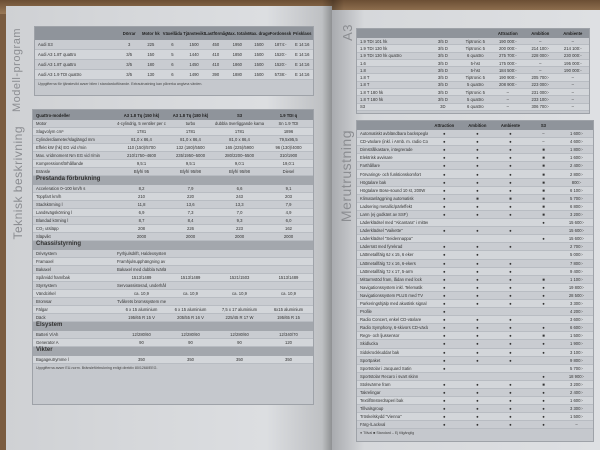 The width and height of the screenshot is (600, 450). I want to click on table-cell: 3D, so click(443, 107).